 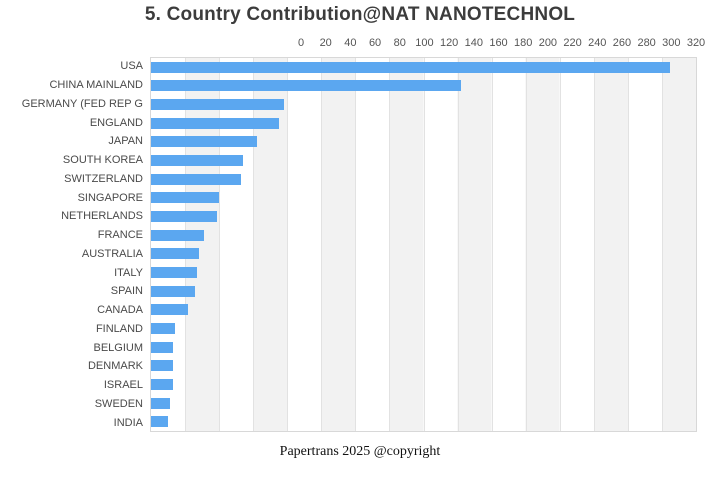 What do you see at coordinates (120, 310) in the screenshot?
I see `category-label: CANADA` at bounding box center [120, 310].